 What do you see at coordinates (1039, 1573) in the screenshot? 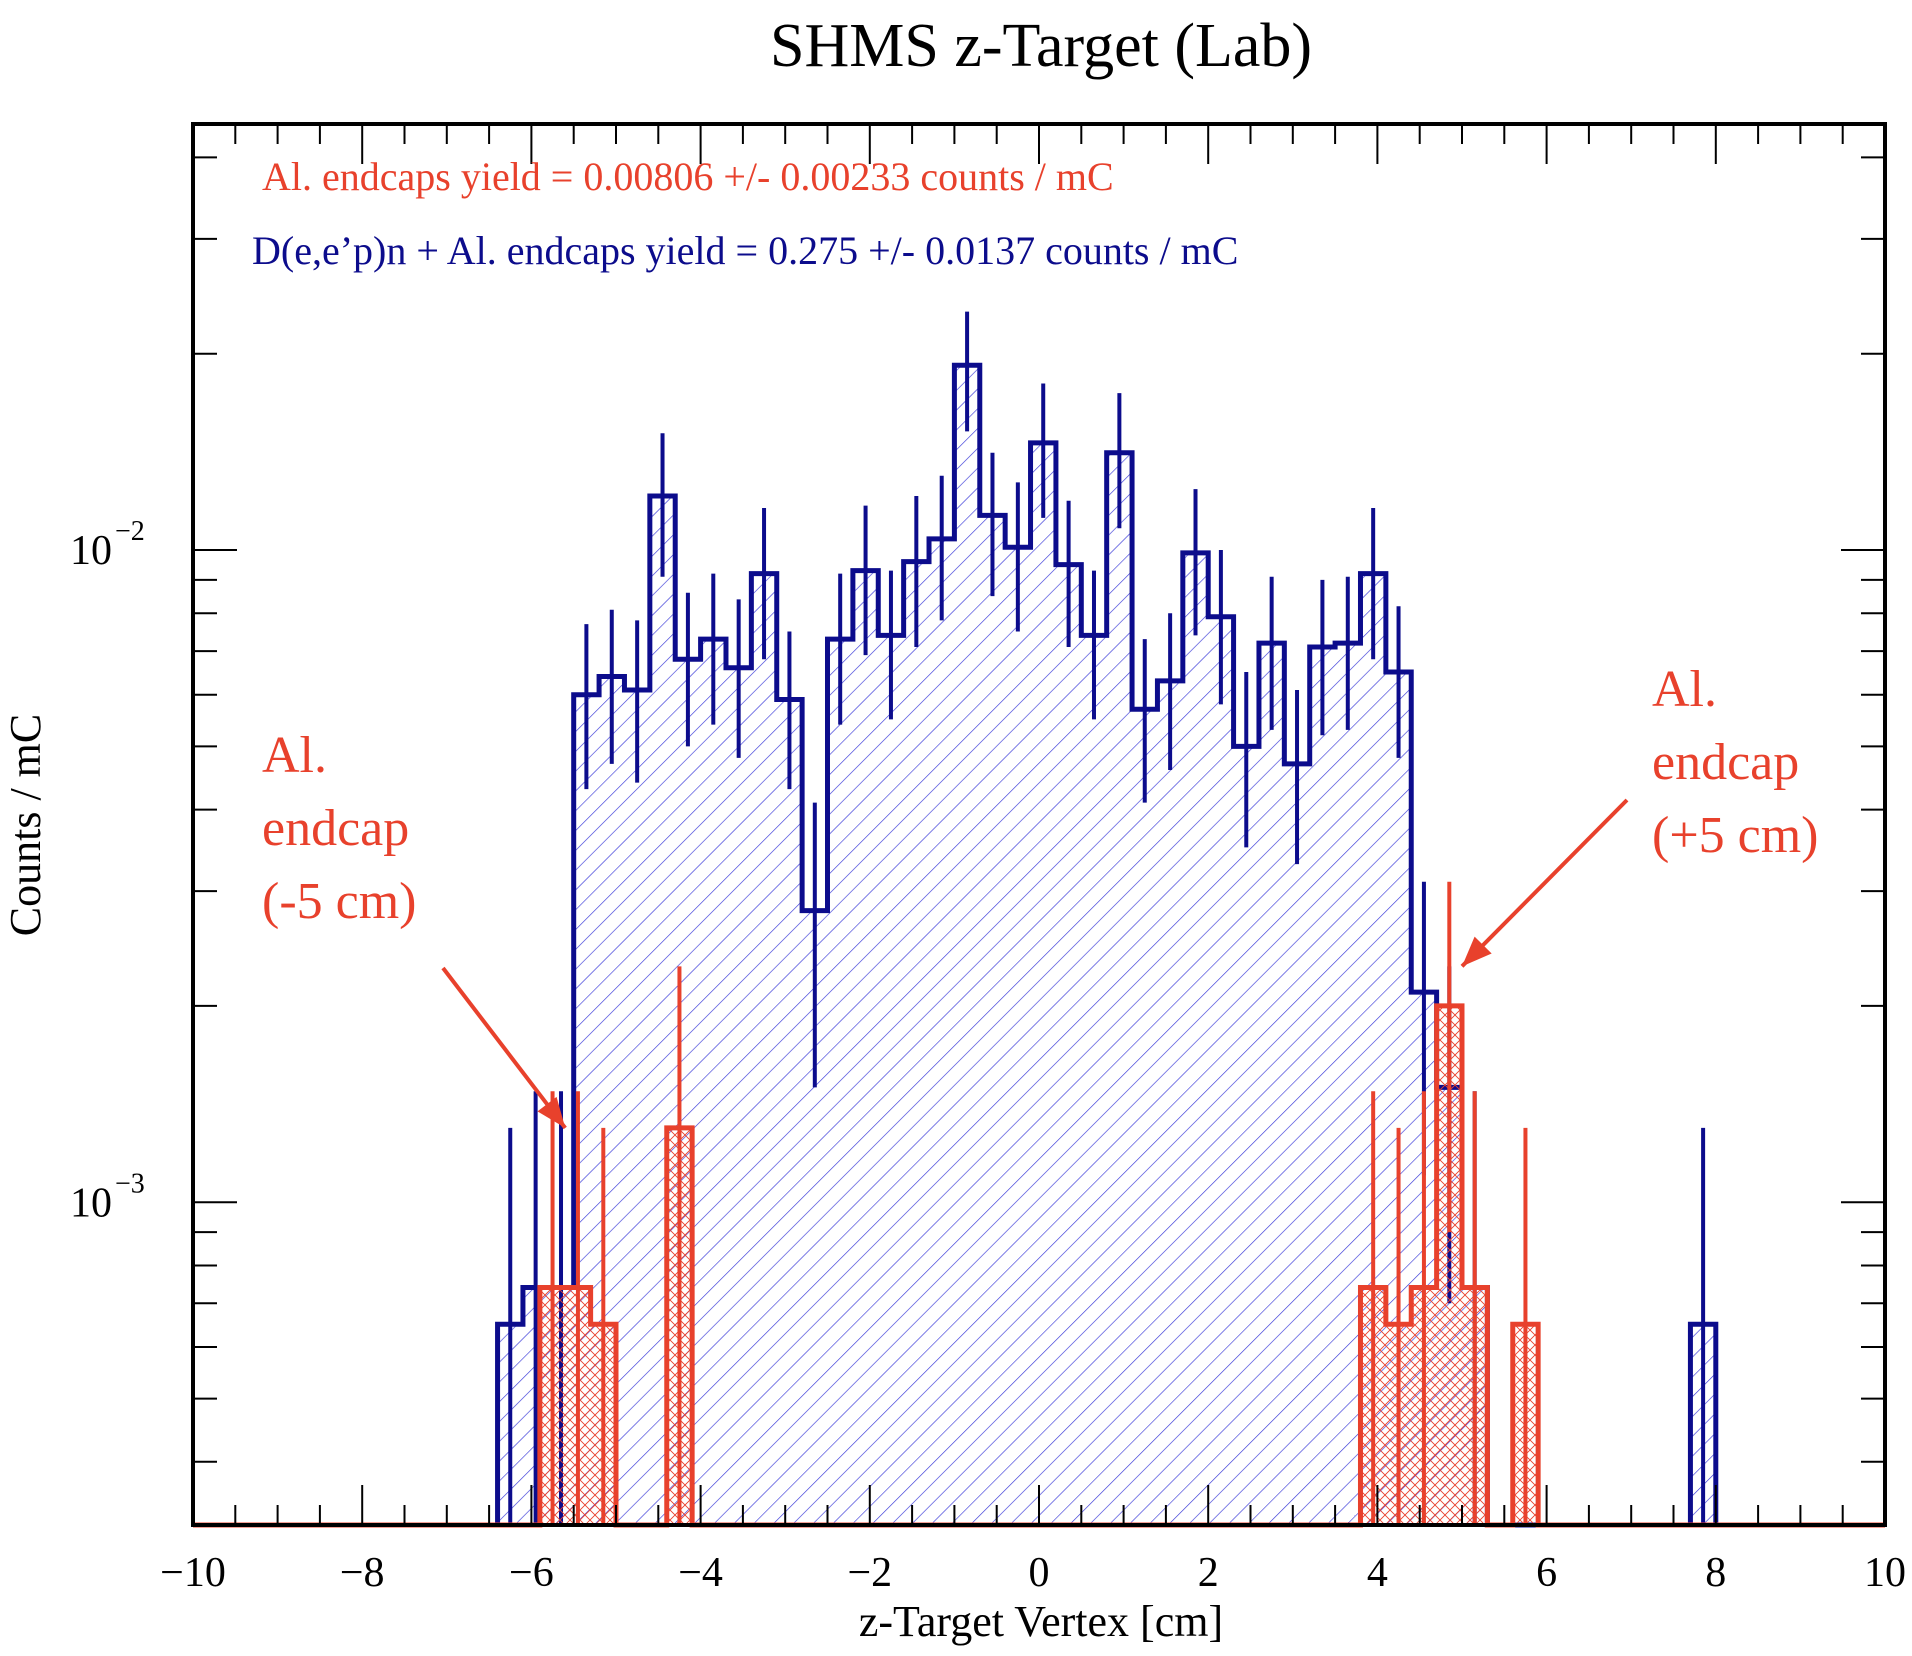
I see `x-tick-label: 0` at bounding box center [1039, 1573].